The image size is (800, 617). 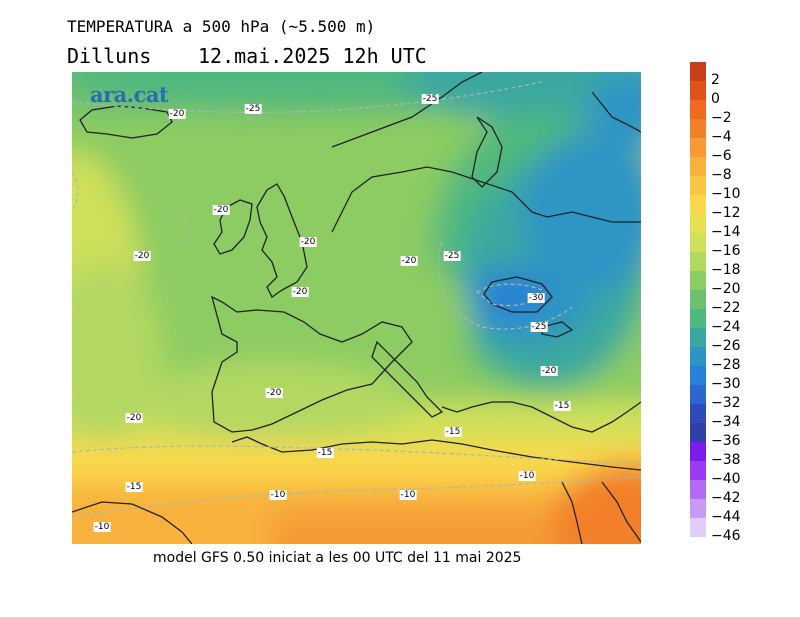 I want to click on colorbar-label: −34, so click(x=726, y=422).